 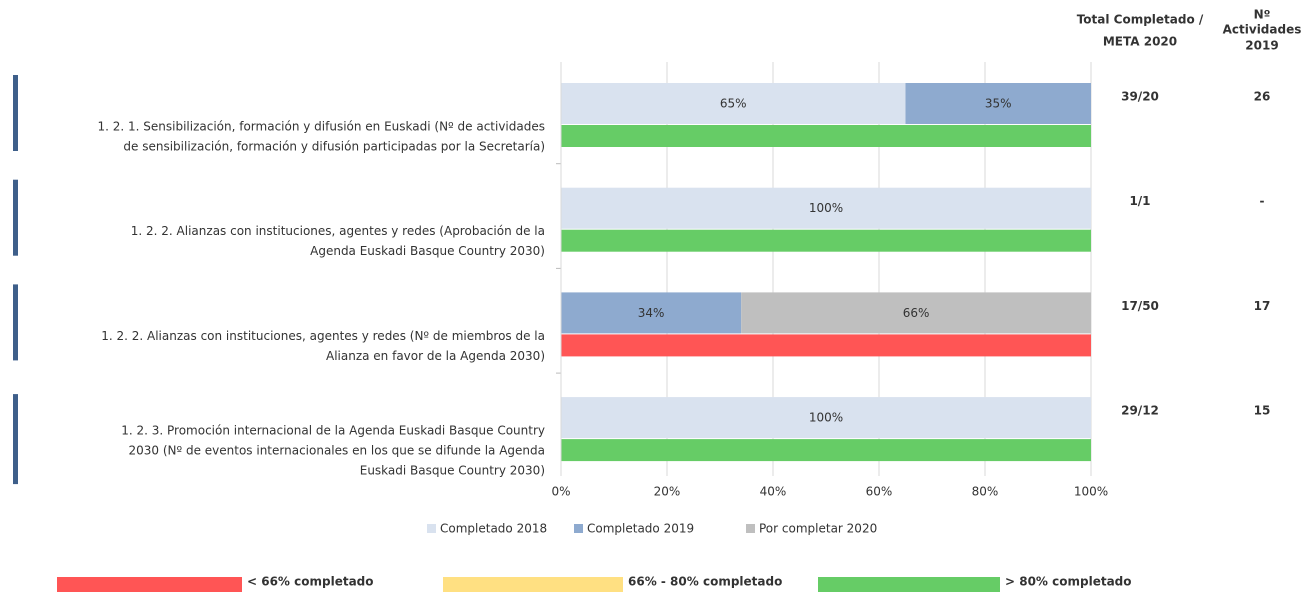 I want to click on x-tick-label: 0%, so click(x=560, y=492).